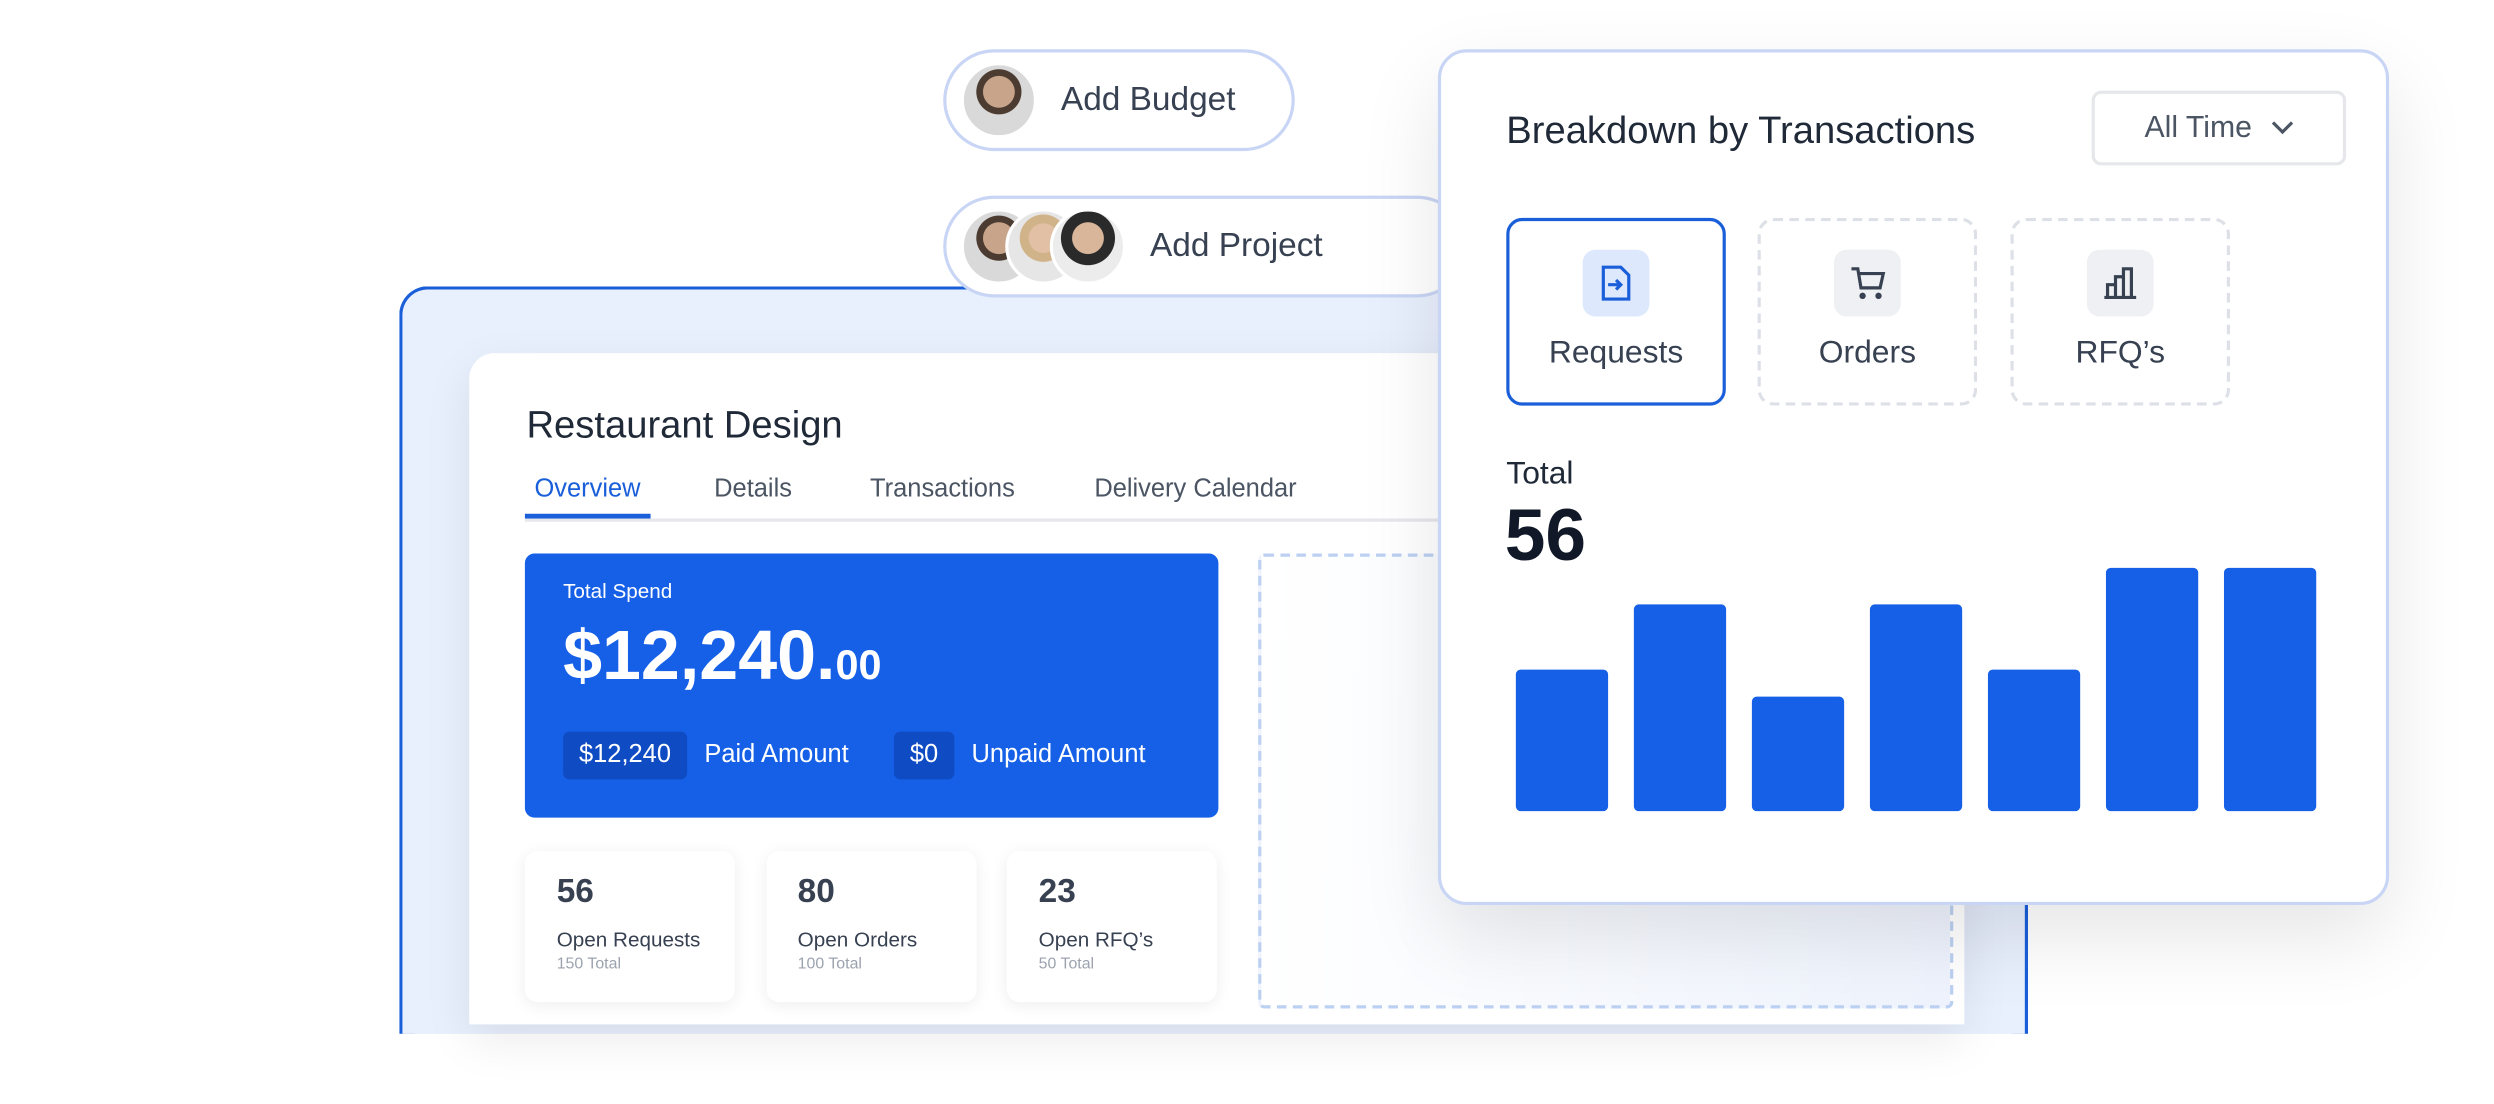 The width and height of the screenshot is (2494, 1104). Describe the element at coordinates (1867, 353) in the screenshot. I see `type-label: Orders` at that location.